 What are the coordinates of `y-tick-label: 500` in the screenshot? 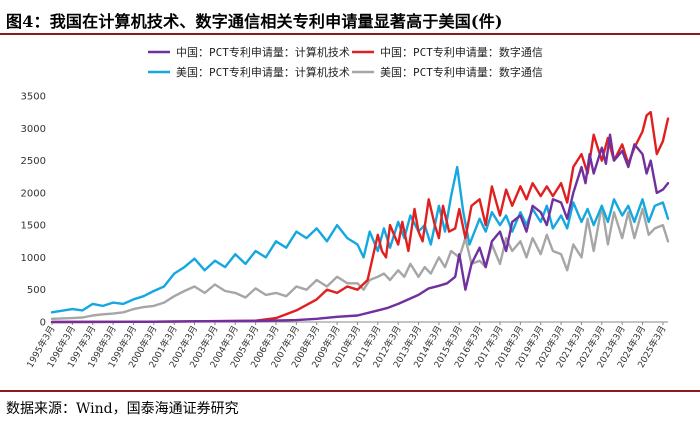 It's located at (36, 290).